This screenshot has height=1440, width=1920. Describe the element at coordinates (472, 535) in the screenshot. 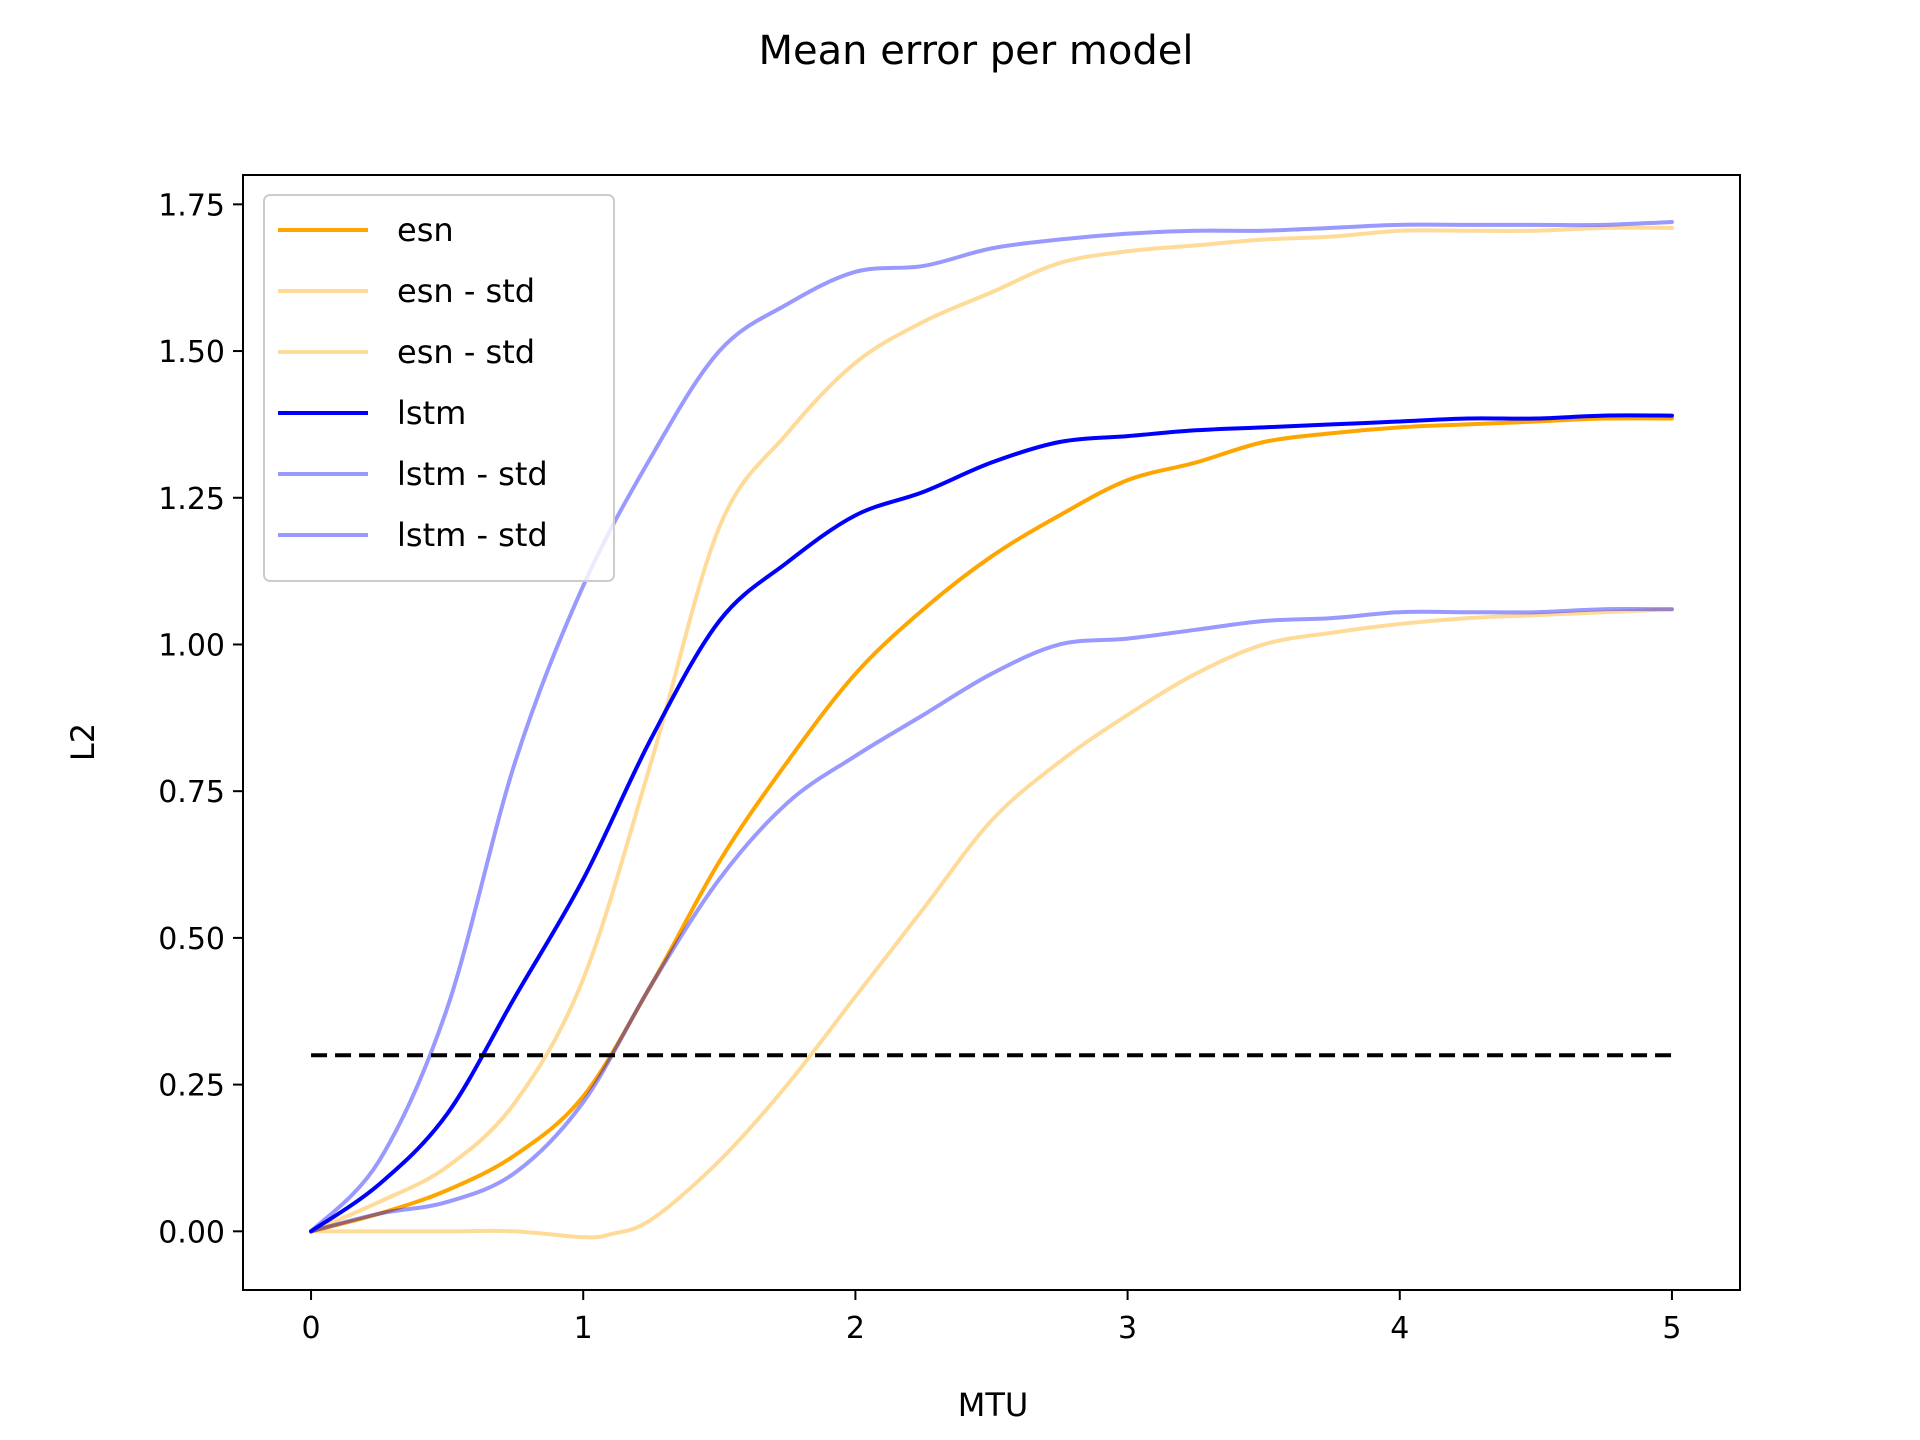

I see `legend-label-5: lstm - std` at that location.